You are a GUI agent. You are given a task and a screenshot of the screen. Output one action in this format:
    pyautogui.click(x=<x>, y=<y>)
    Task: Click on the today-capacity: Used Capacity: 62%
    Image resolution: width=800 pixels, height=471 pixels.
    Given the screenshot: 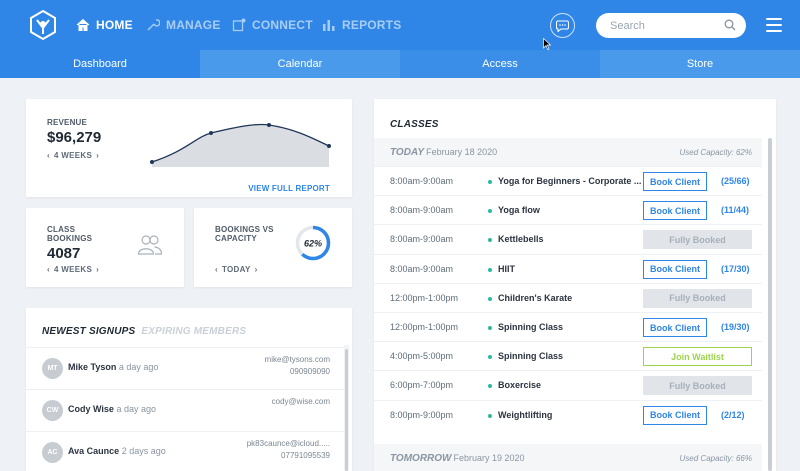 What is the action you would take?
    pyautogui.click(x=715, y=152)
    